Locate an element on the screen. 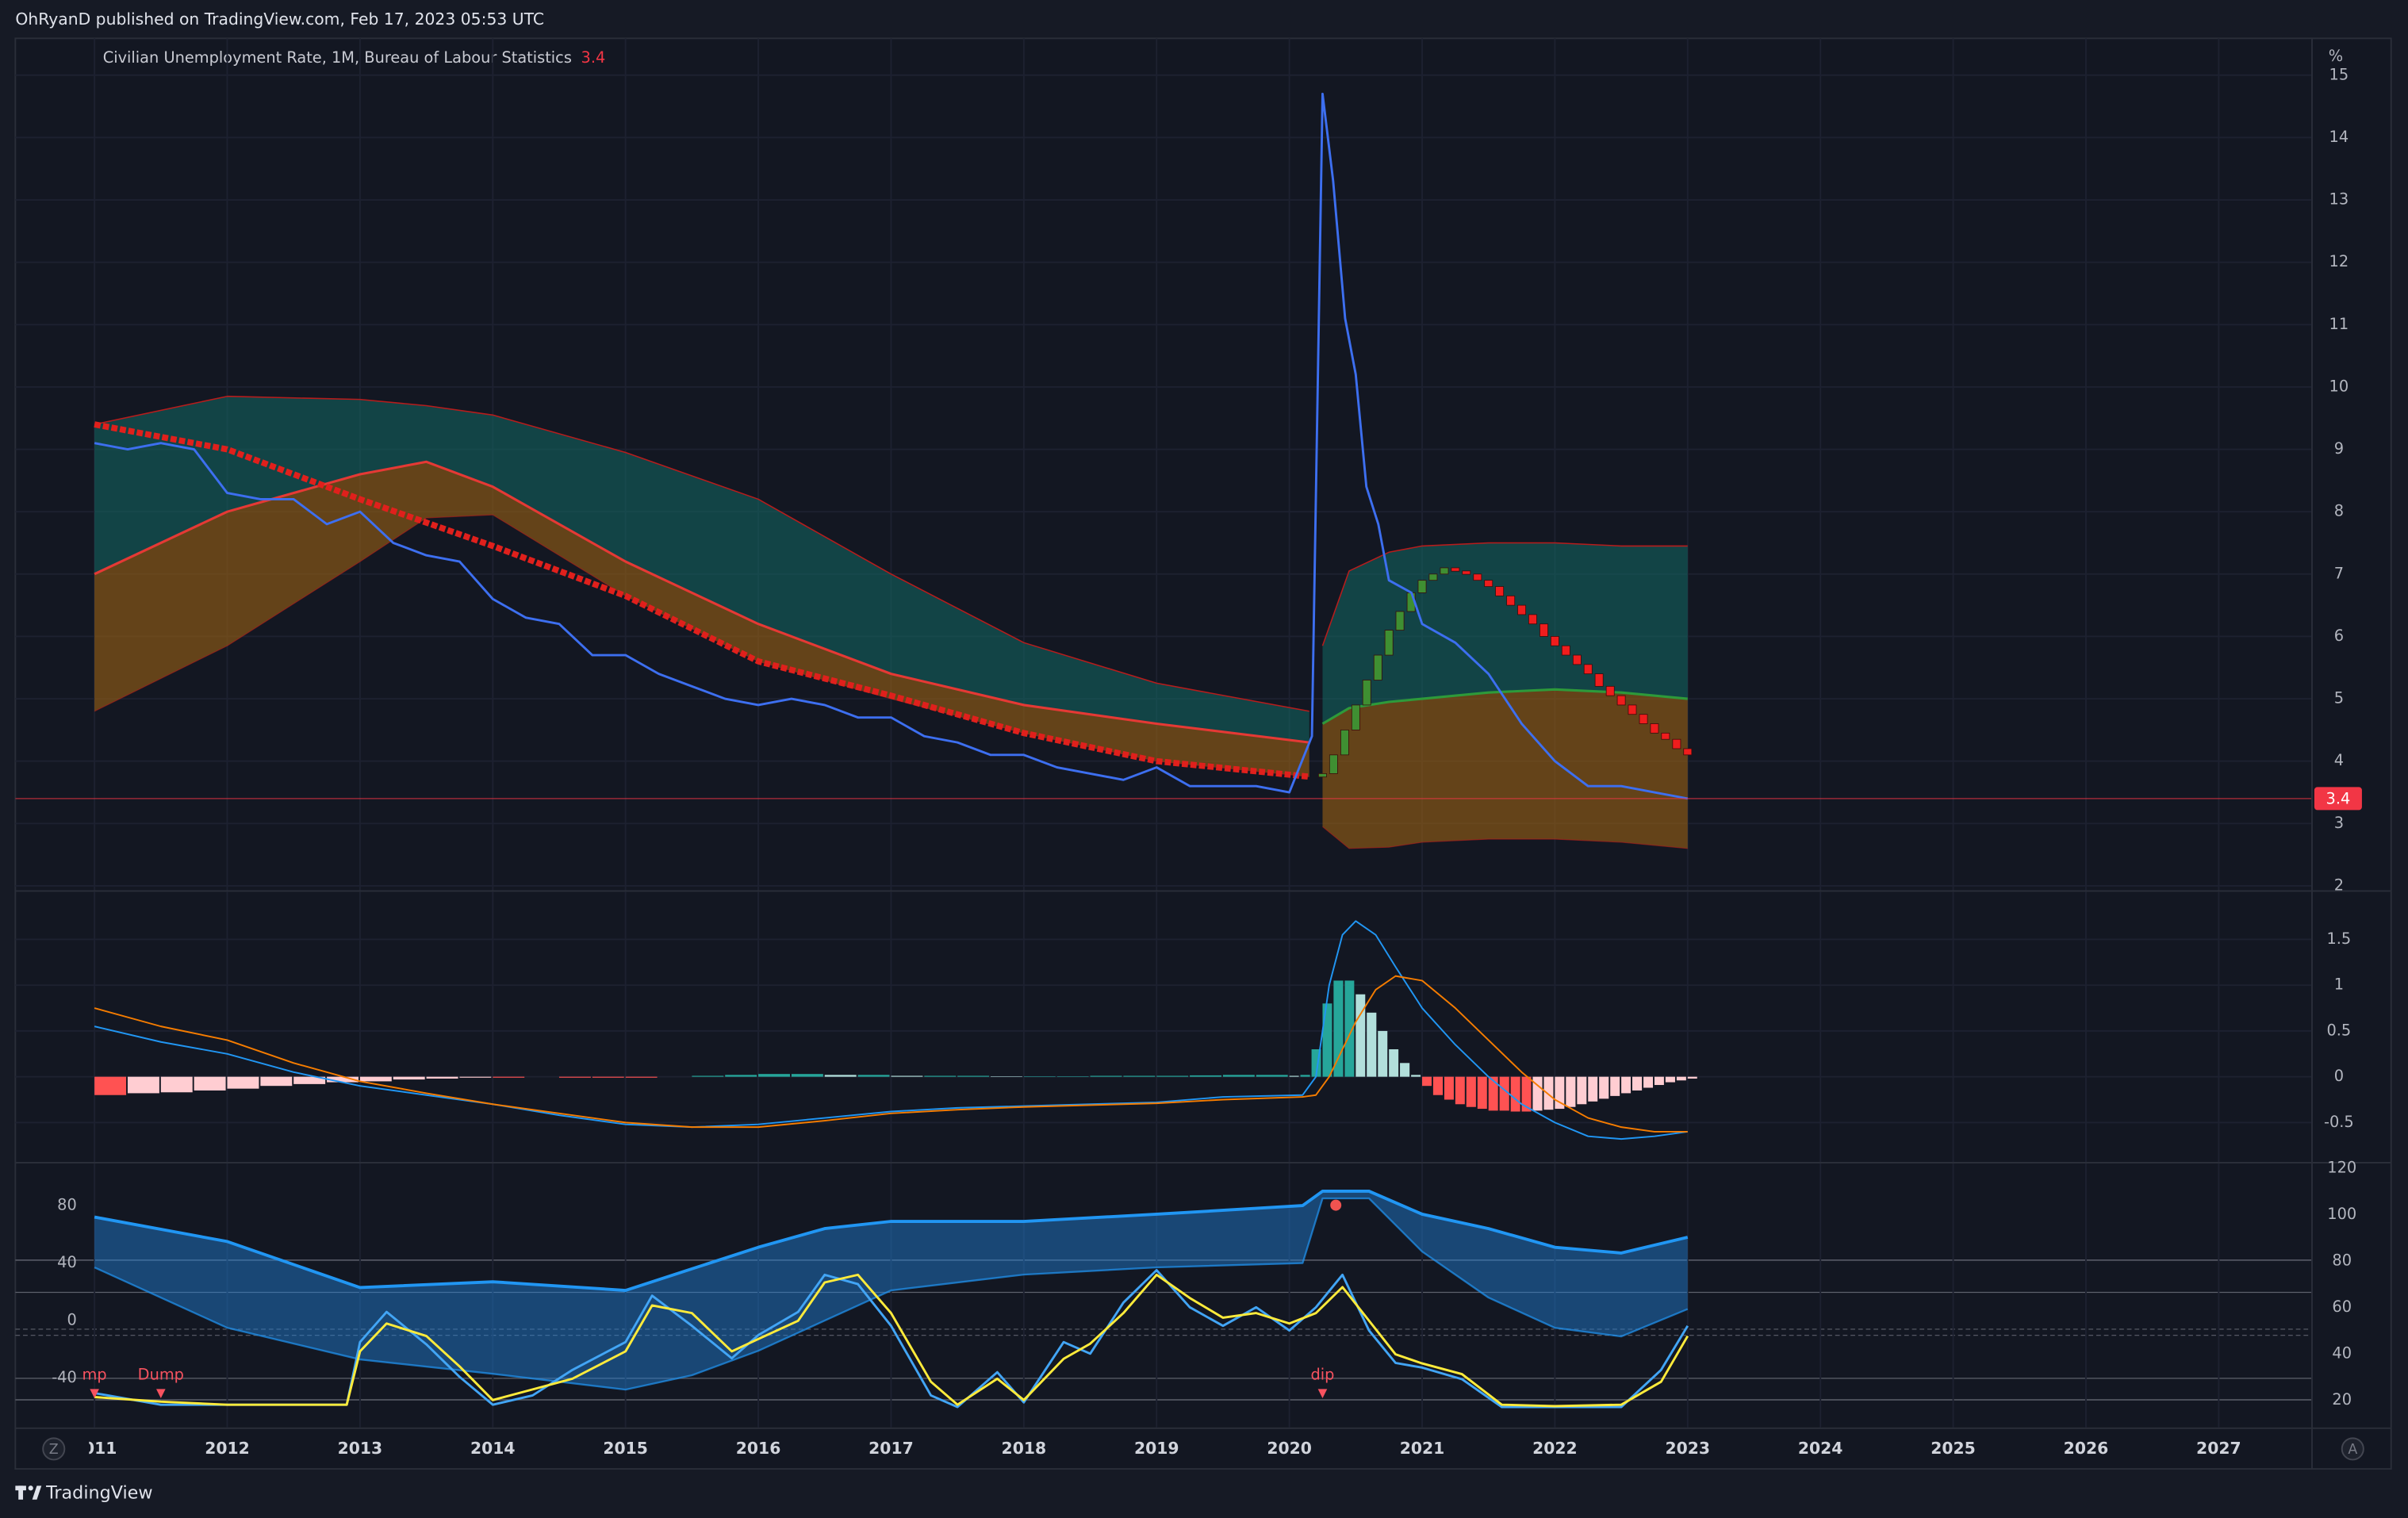  button-label: A is located at coordinates (2352, 1450).